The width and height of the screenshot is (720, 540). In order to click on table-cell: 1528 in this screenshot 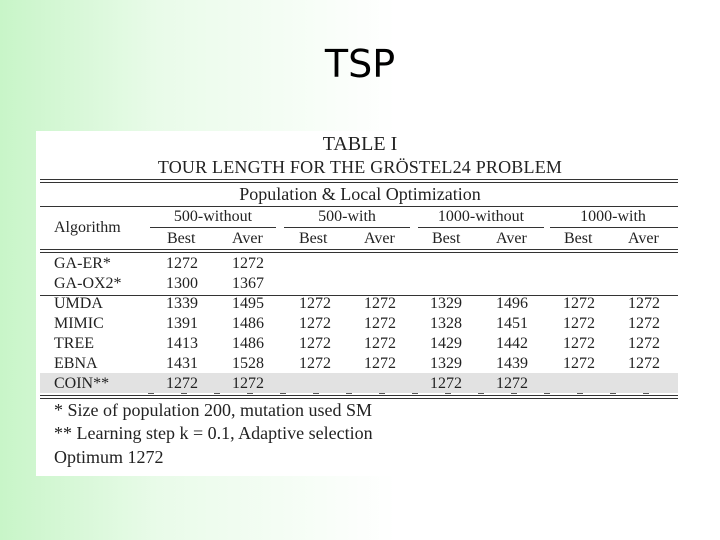, I will do `click(248, 363)`.